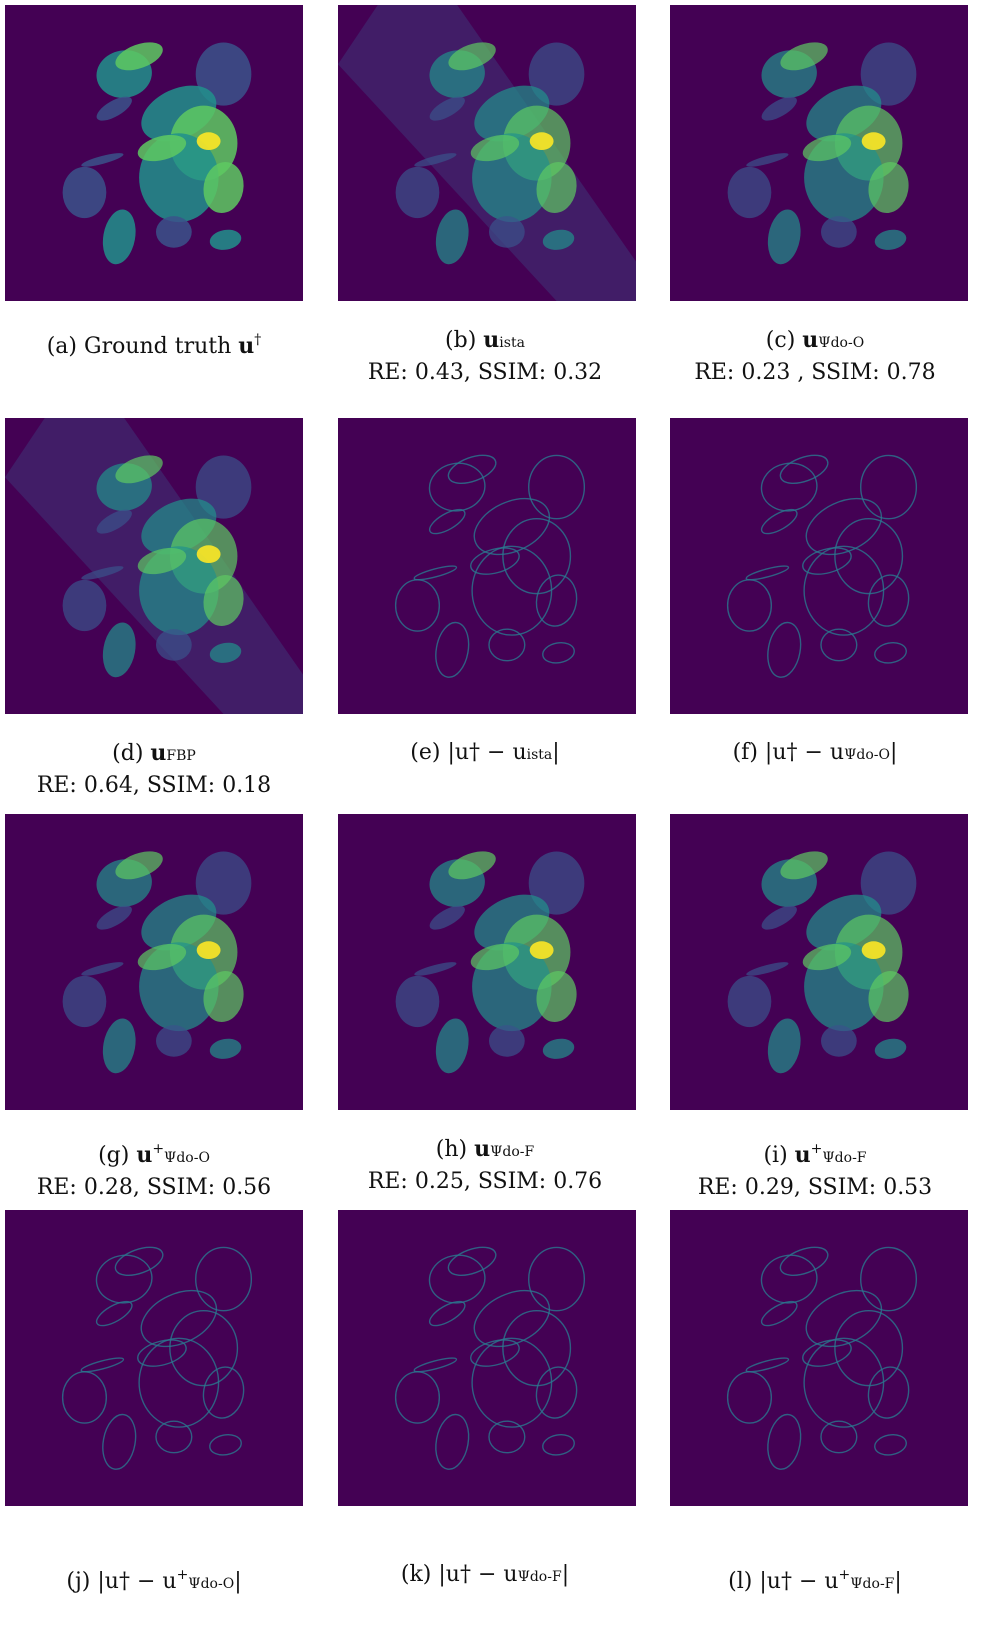  I want to click on caption-e: (e) |u† − uista|, so click(485, 752).